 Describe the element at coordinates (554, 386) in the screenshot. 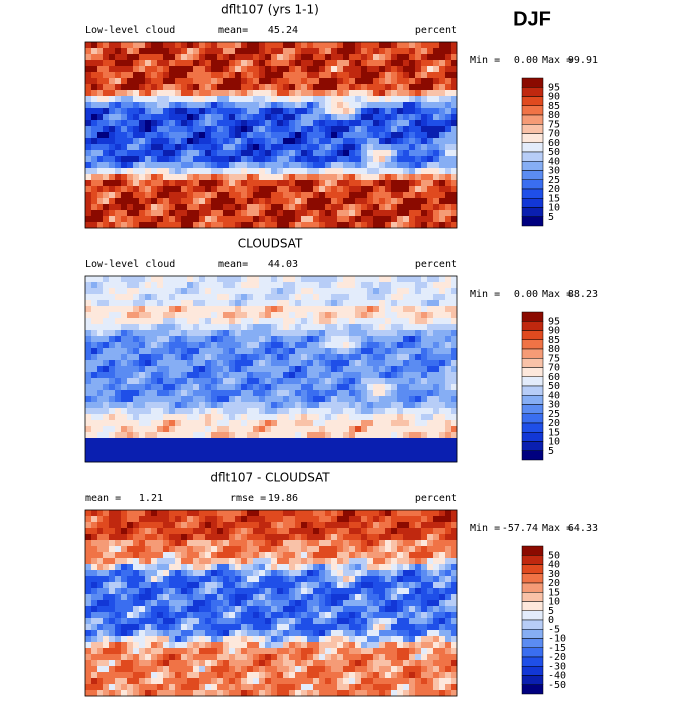

I see `colorbar-label: 50` at that location.